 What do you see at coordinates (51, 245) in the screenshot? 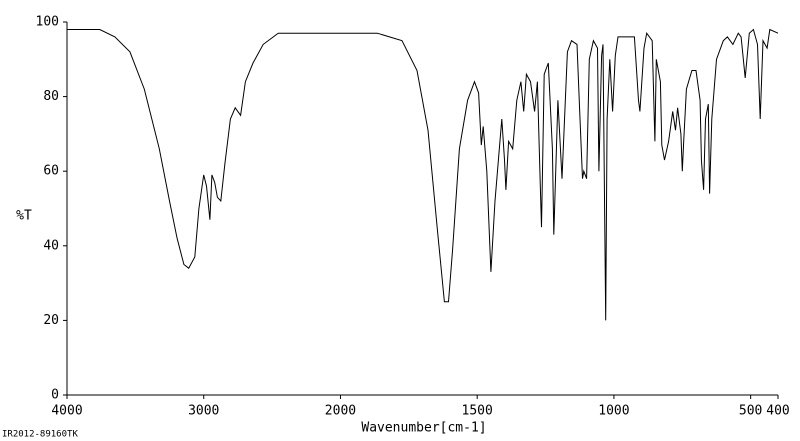
I see `y-tick-label: 40` at bounding box center [51, 245].